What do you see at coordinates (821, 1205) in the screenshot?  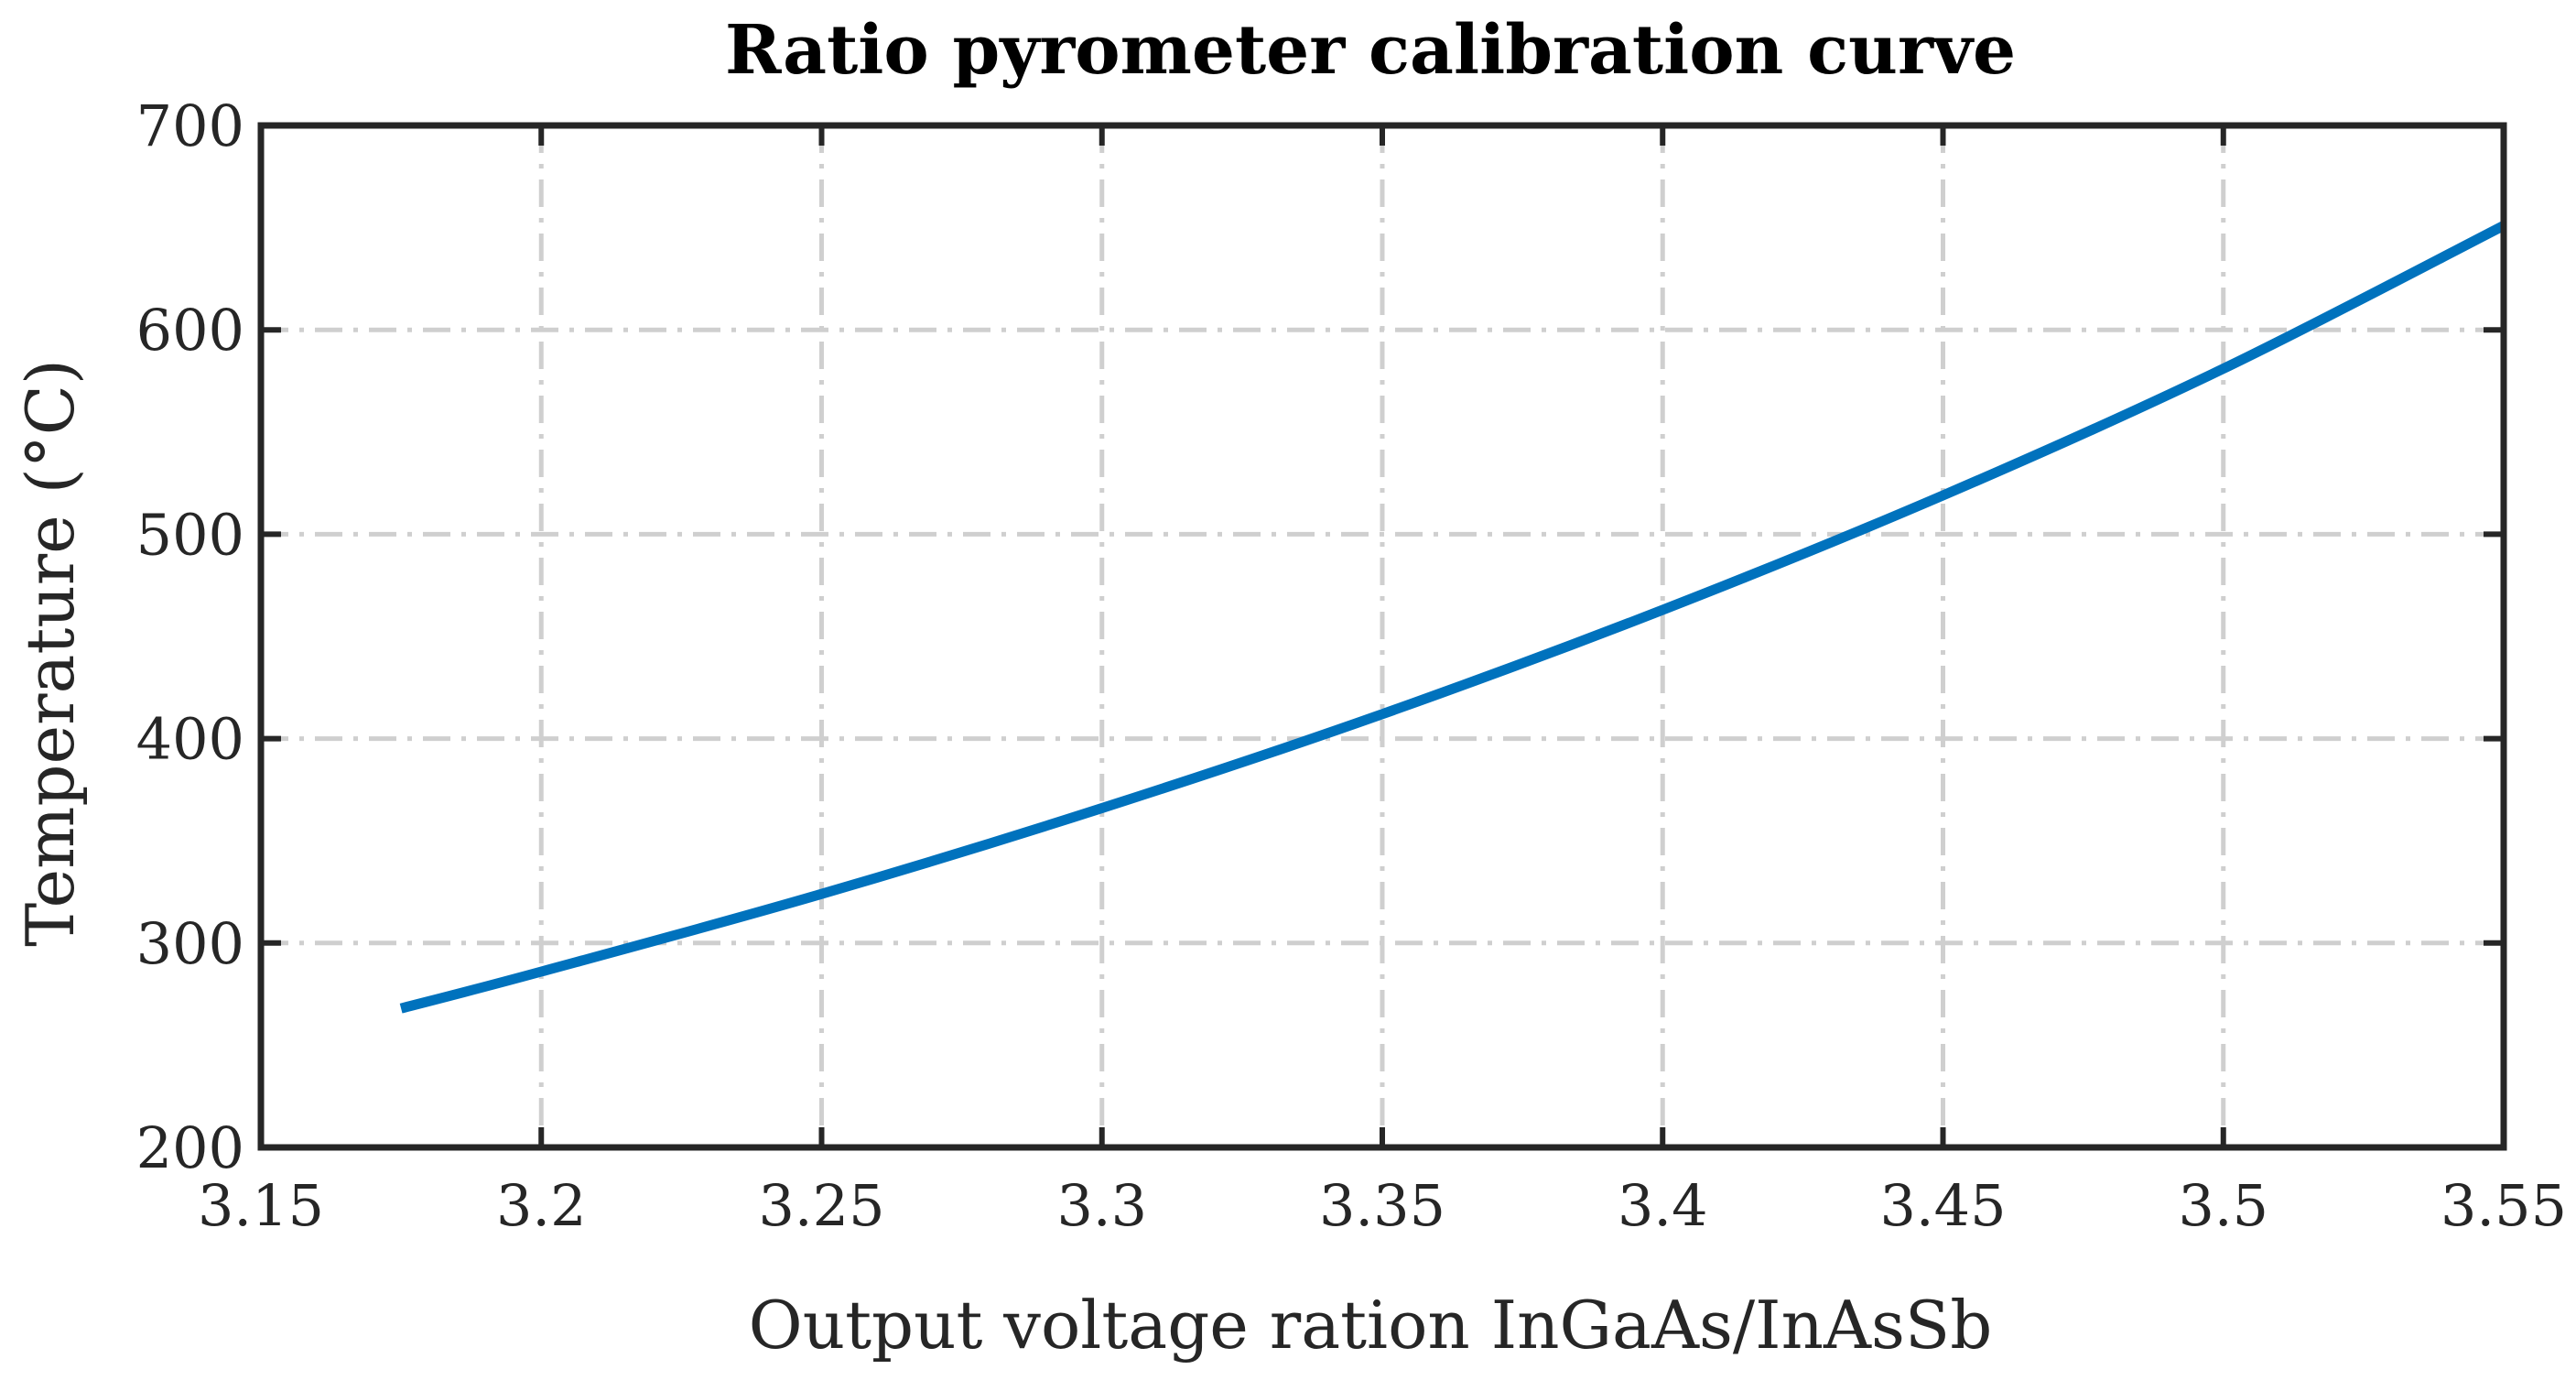 I see `x-tick-label: 3.25` at bounding box center [821, 1205].